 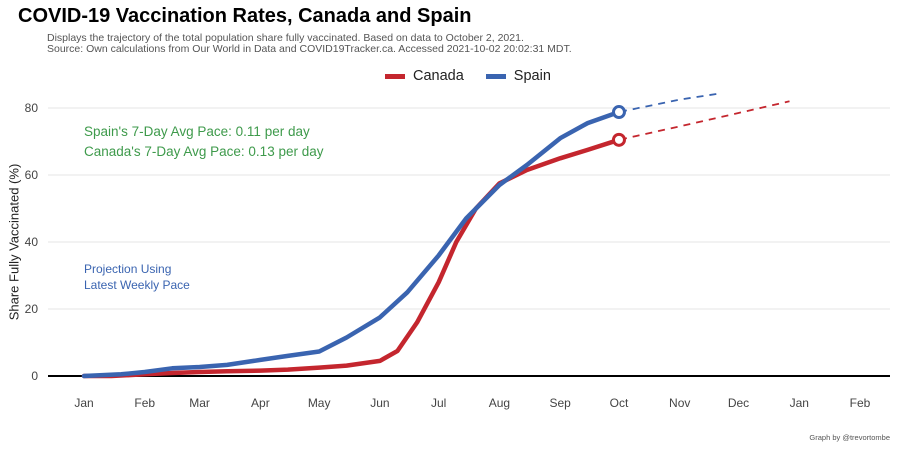 I want to click on credit-text: Graph by @trevortombe, so click(x=849, y=437).